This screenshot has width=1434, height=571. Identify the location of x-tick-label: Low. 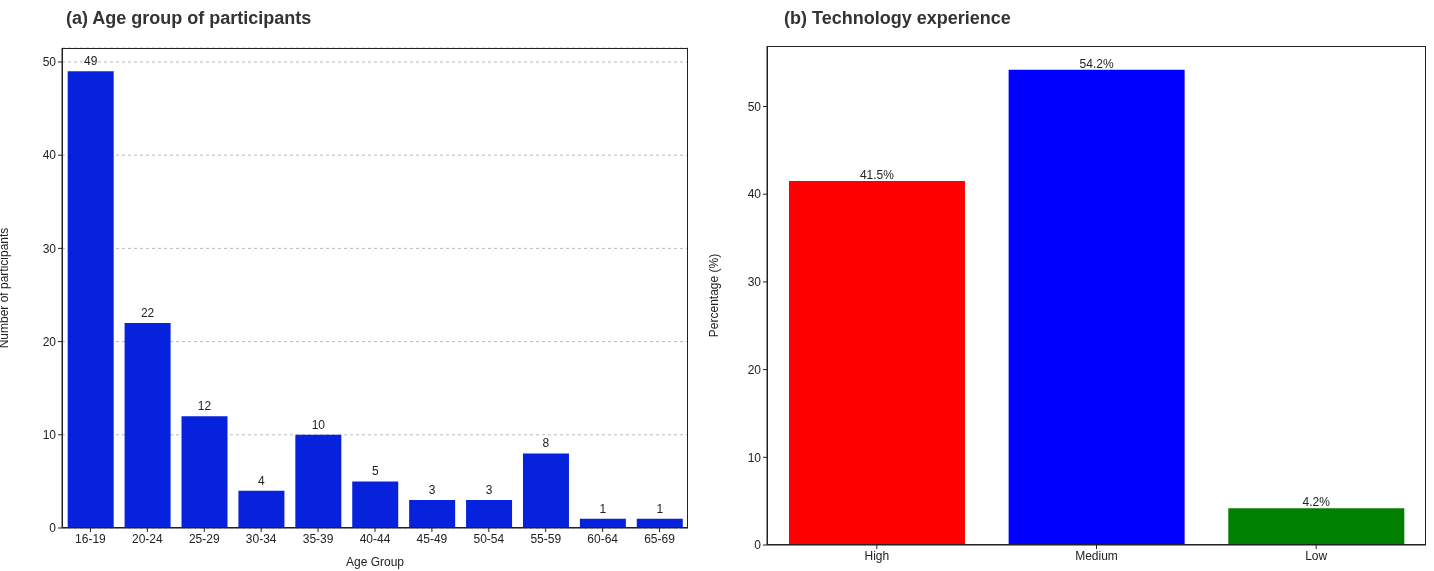
(1316, 555).